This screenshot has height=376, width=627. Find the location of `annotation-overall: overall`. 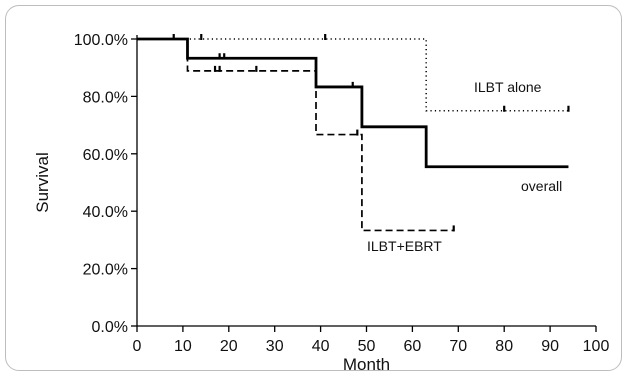

annotation-overall: overall is located at coordinates (541, 186).